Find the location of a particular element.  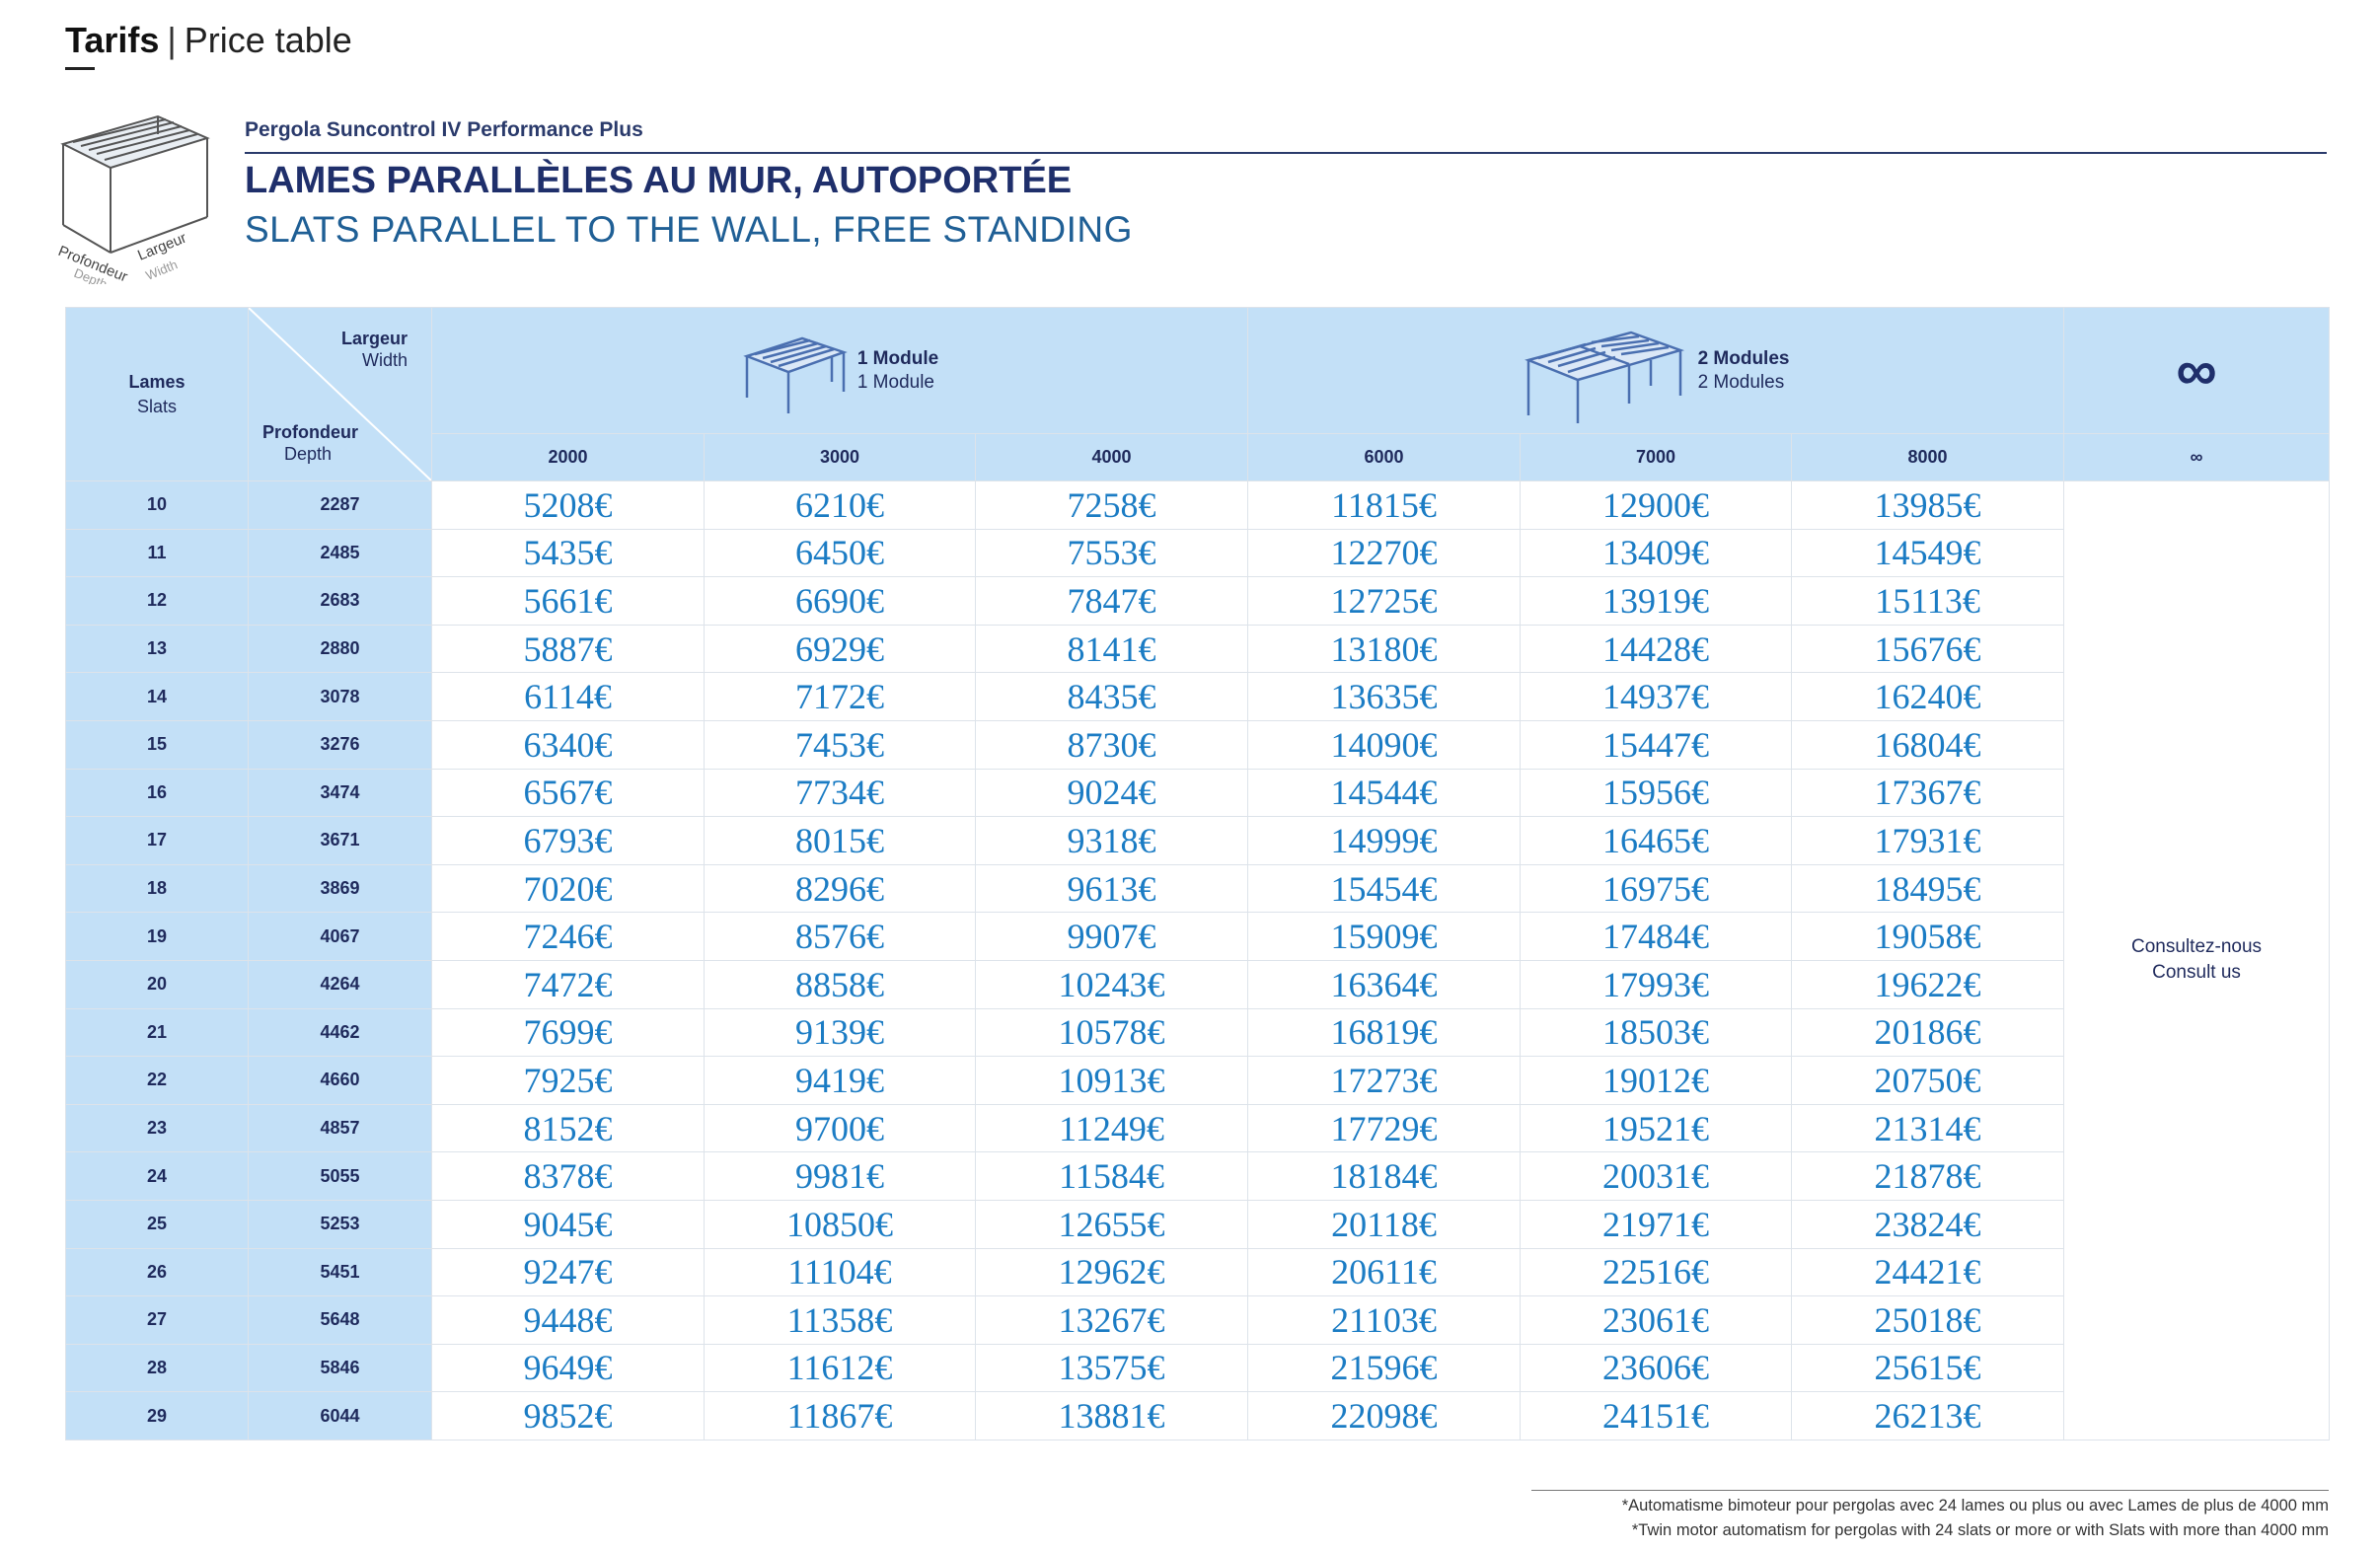

depth-cell: 5253 is located at coordinates (340, 1224).